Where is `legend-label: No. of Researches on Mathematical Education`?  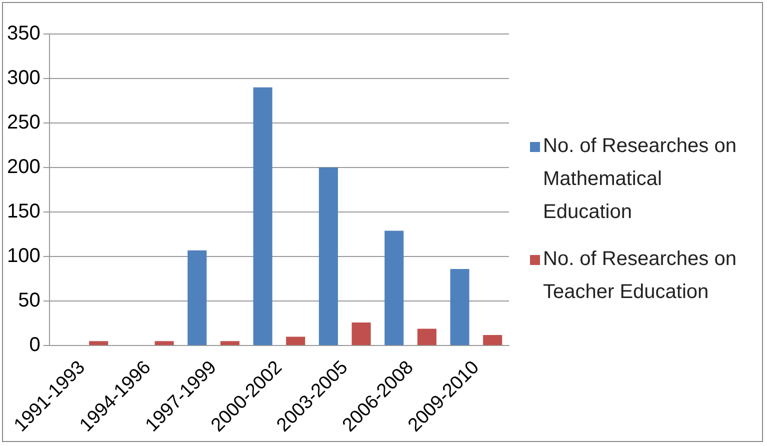
legend-label: No. of Researches on Mathematical Education is located at coordinates (640, 179).